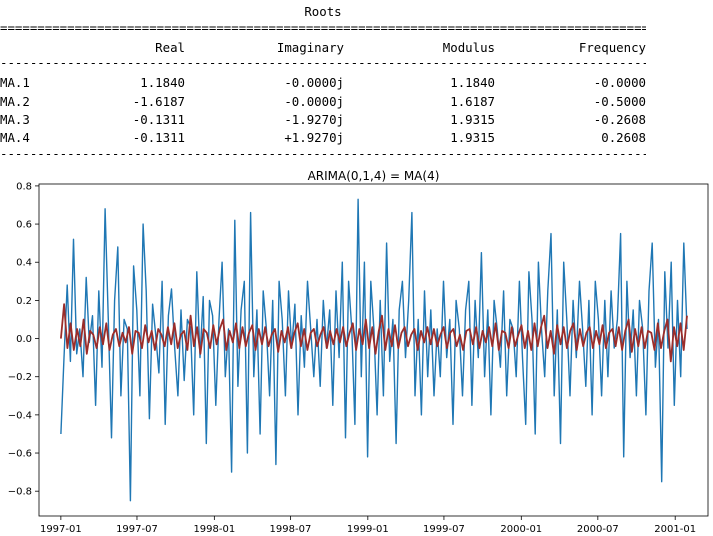 Image resolution: width=713 pixels, height=536 pixels. What do you see at coordinates (24, 186) in the screenshot?
I see `y-tick-label: 0.8` at bounding box center [24, 186].